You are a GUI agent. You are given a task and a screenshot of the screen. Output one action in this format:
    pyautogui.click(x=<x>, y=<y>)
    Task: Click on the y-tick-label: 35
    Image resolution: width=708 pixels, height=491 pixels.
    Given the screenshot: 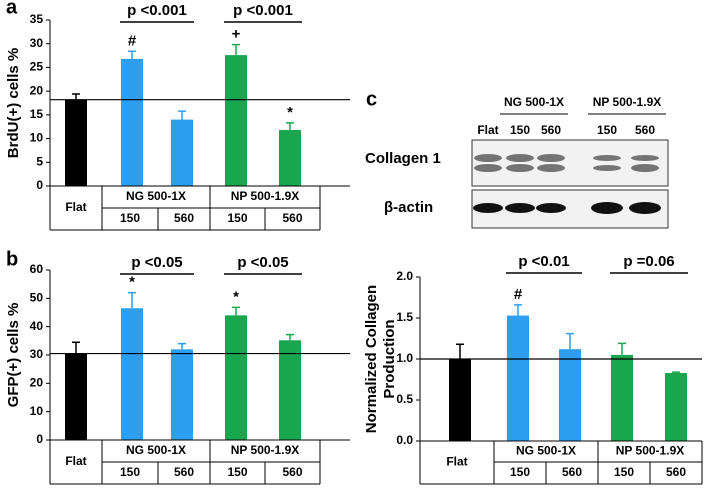 What is the action you would take?
    pyautogui.click(x=37, y=19)
    